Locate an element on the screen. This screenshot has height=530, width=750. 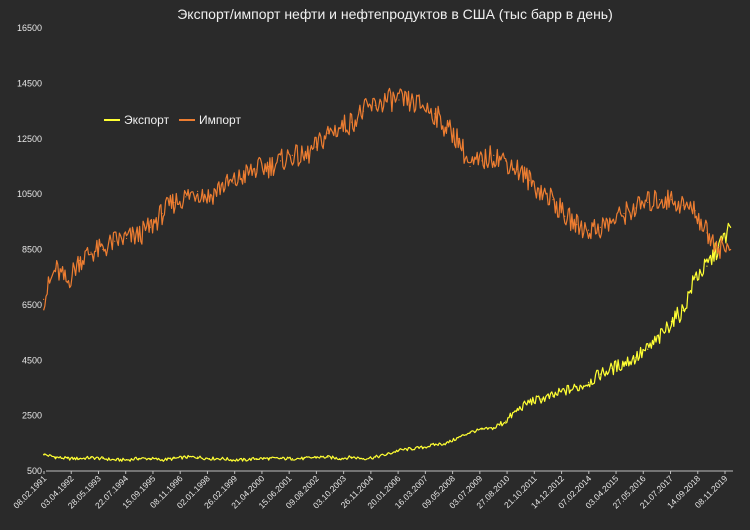
legend-label-export: Экспорт is located at coordinates (147, 120).